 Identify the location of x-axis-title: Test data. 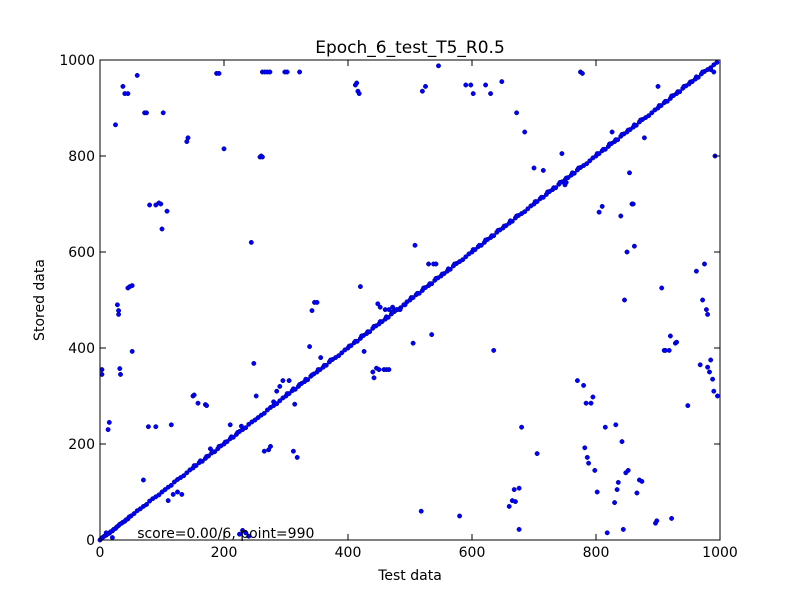
(409, 576).